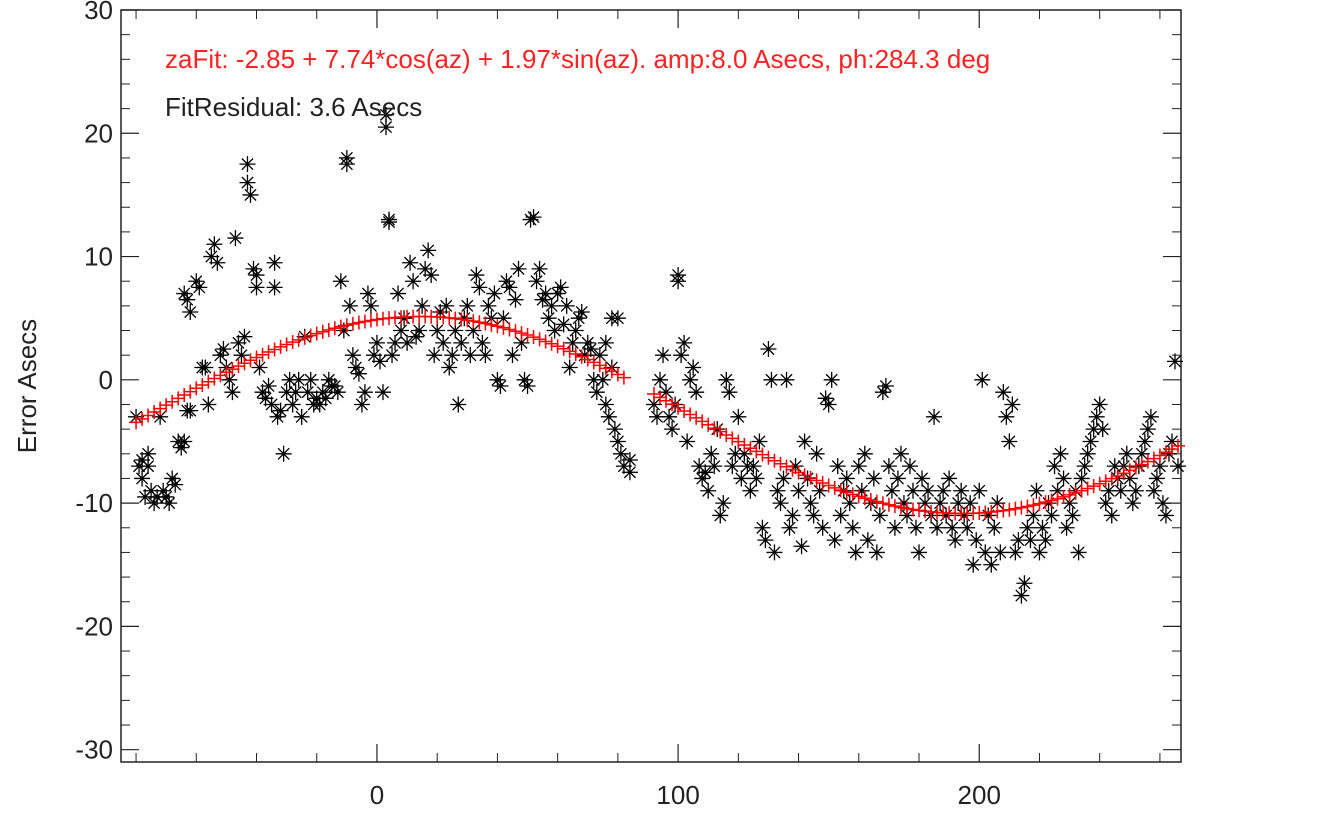 The width and height of the screenshot is (1339, 822). I want to click on y-tick-label: 20, so click(98, 133).